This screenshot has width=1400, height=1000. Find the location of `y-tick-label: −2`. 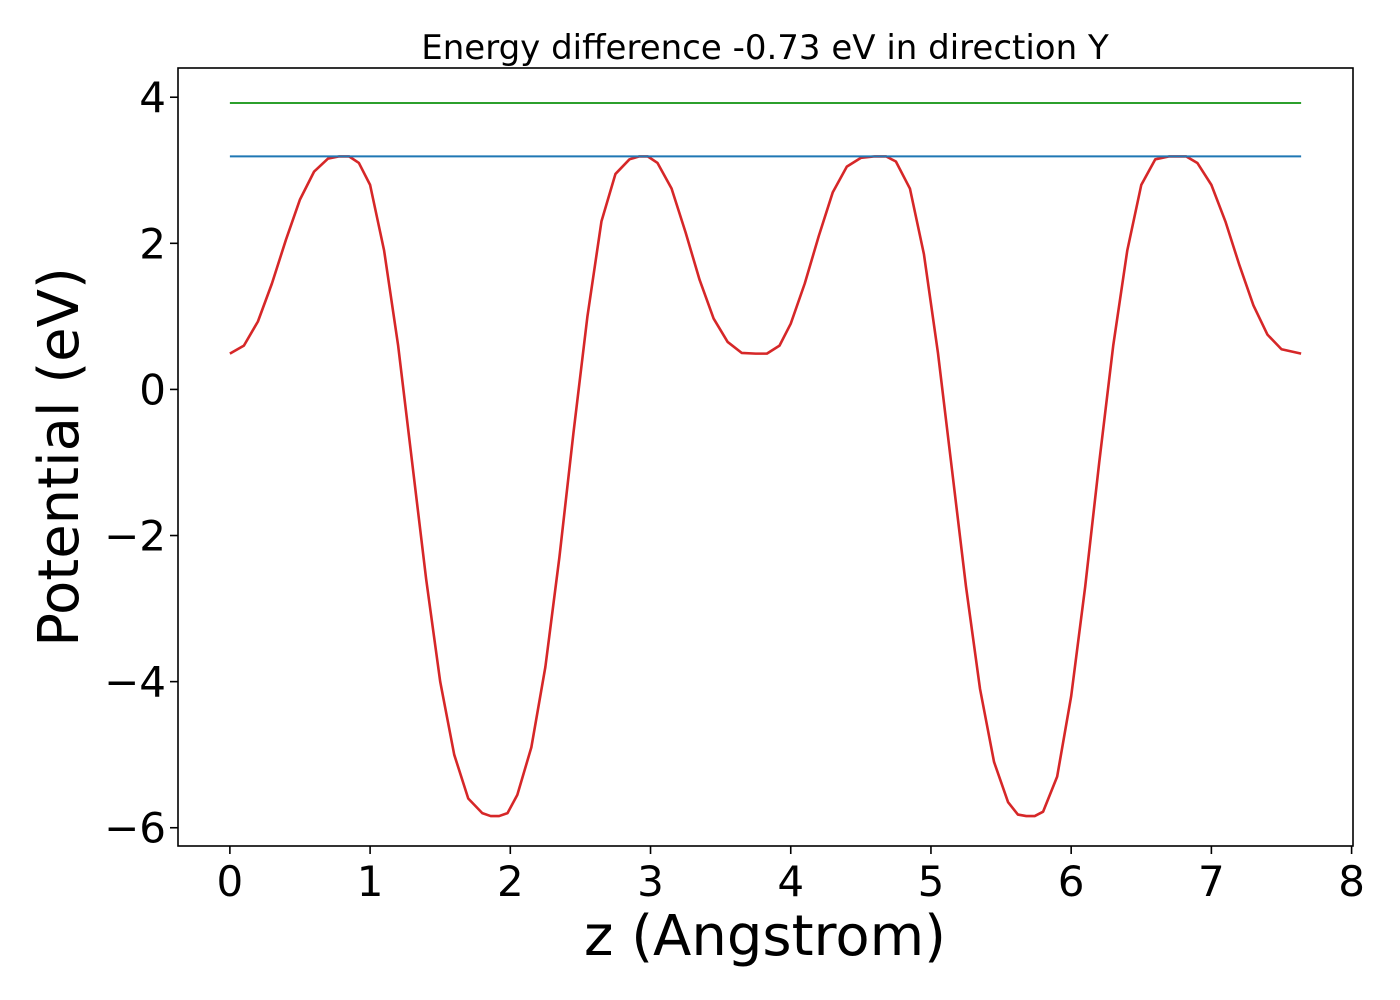

y-tick-label: −2 is located at coordinates (135, 536).